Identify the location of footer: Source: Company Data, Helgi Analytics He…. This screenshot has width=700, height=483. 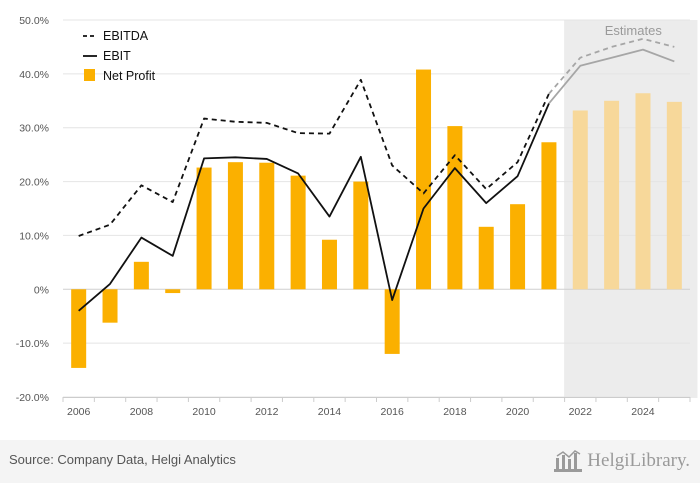
(350, 461).